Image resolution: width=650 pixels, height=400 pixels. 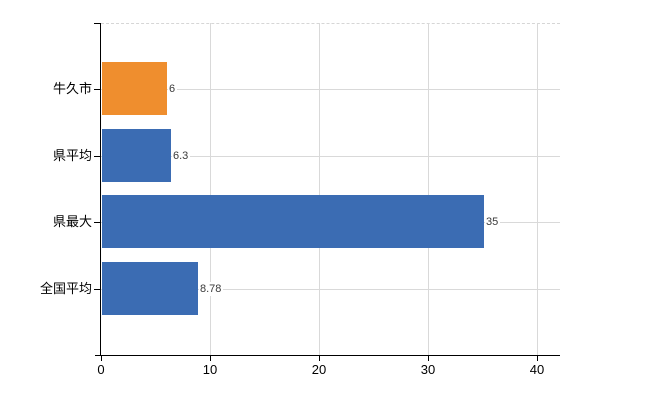 I want to click on x-axis-line, so click(x=327, y=355).